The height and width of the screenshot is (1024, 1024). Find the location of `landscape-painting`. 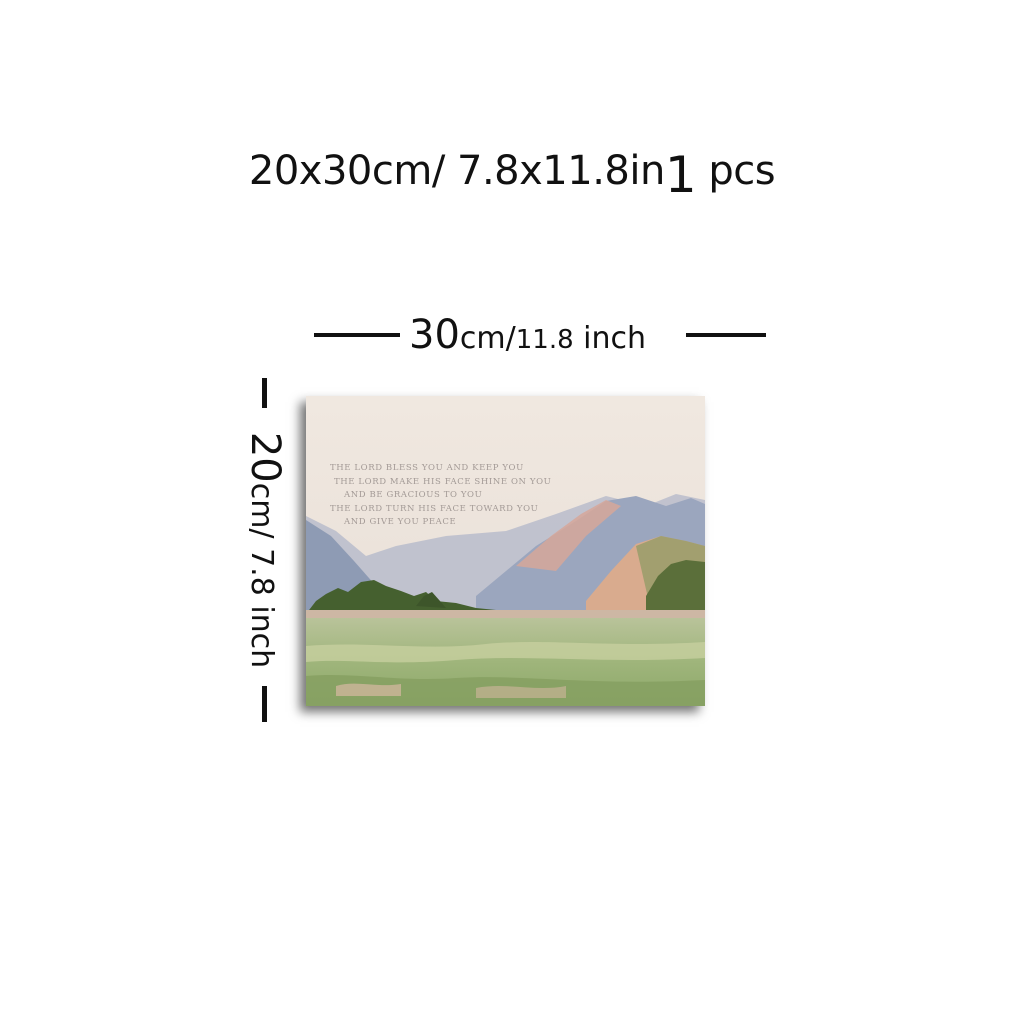

landscape-painting is located at coordinates (505, 551).